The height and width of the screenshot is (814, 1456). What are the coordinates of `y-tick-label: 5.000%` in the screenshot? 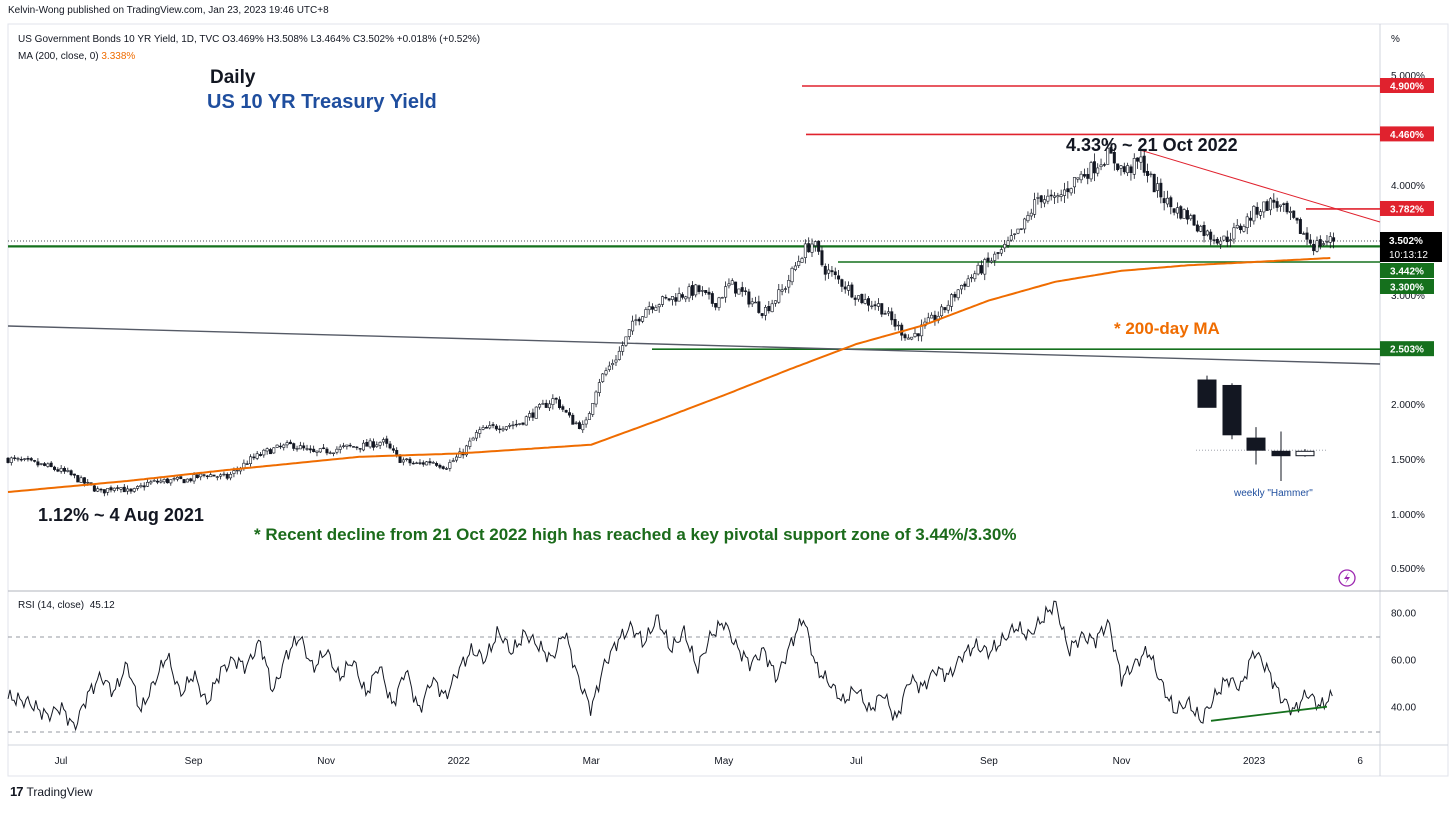 It's located at (1408, 76).